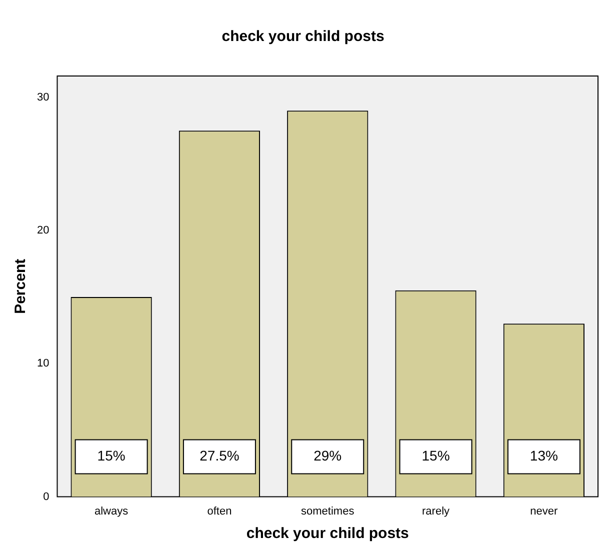 Image resolution: width=610 pixels, height=555 pixels. I want to click on y-tick-label: 0, so click(46, 496).